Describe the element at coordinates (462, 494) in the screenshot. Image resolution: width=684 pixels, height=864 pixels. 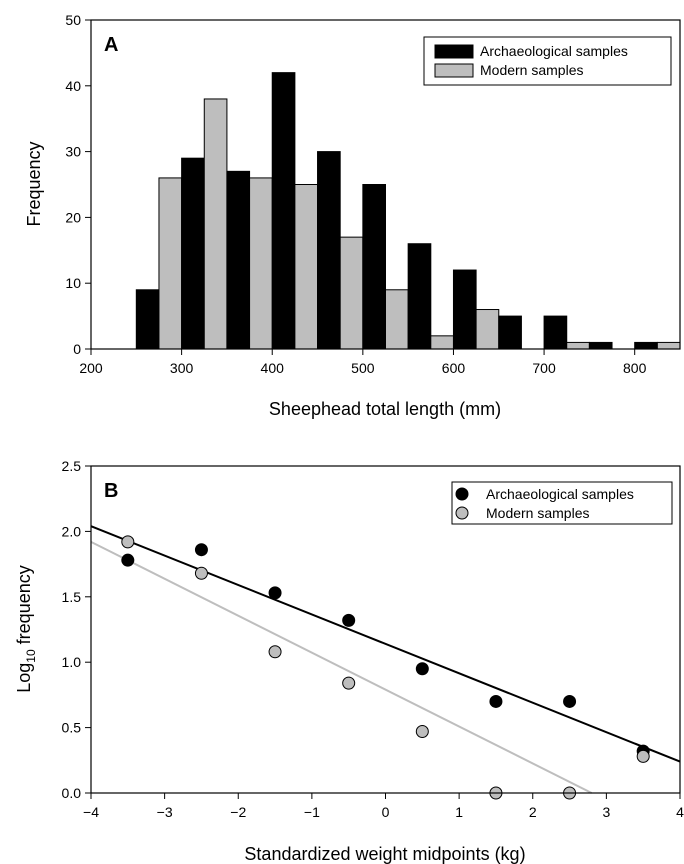
I see `legend-marker-archaeological` at that location.